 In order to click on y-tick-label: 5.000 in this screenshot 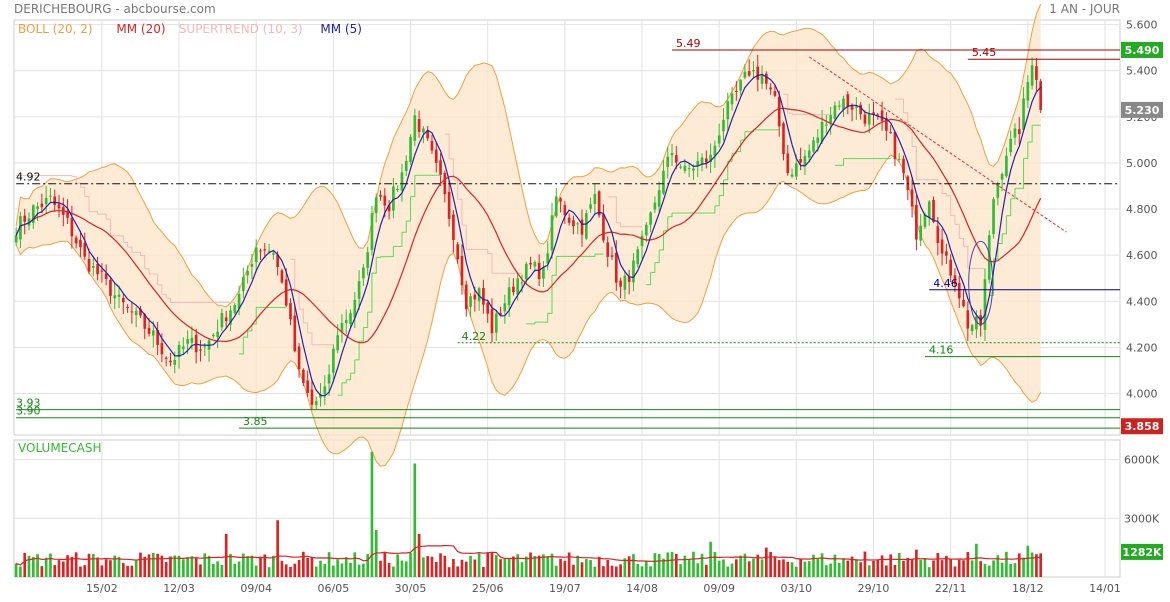, I will do `click(1142, 163)`.